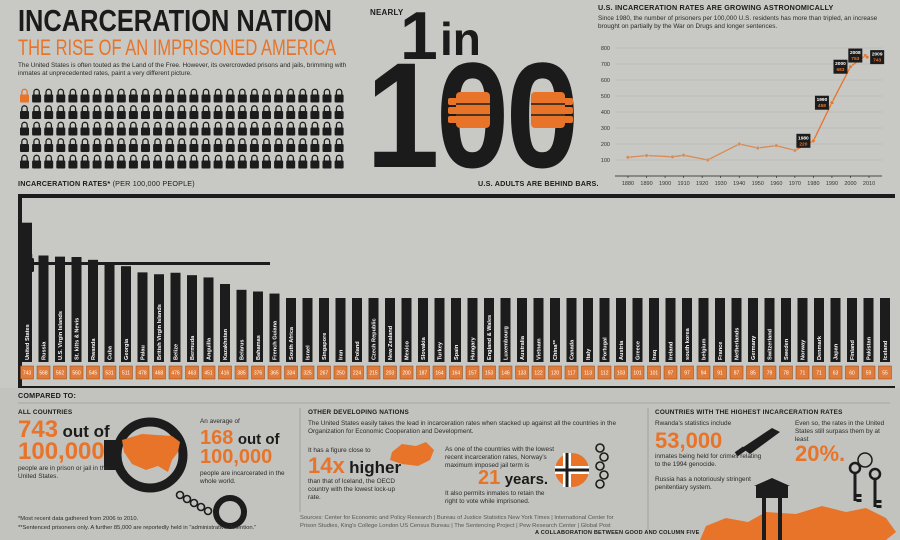  Describe the element at coordinates (639, 350) in the screenshot. I see `category-label: Greece` at that location.